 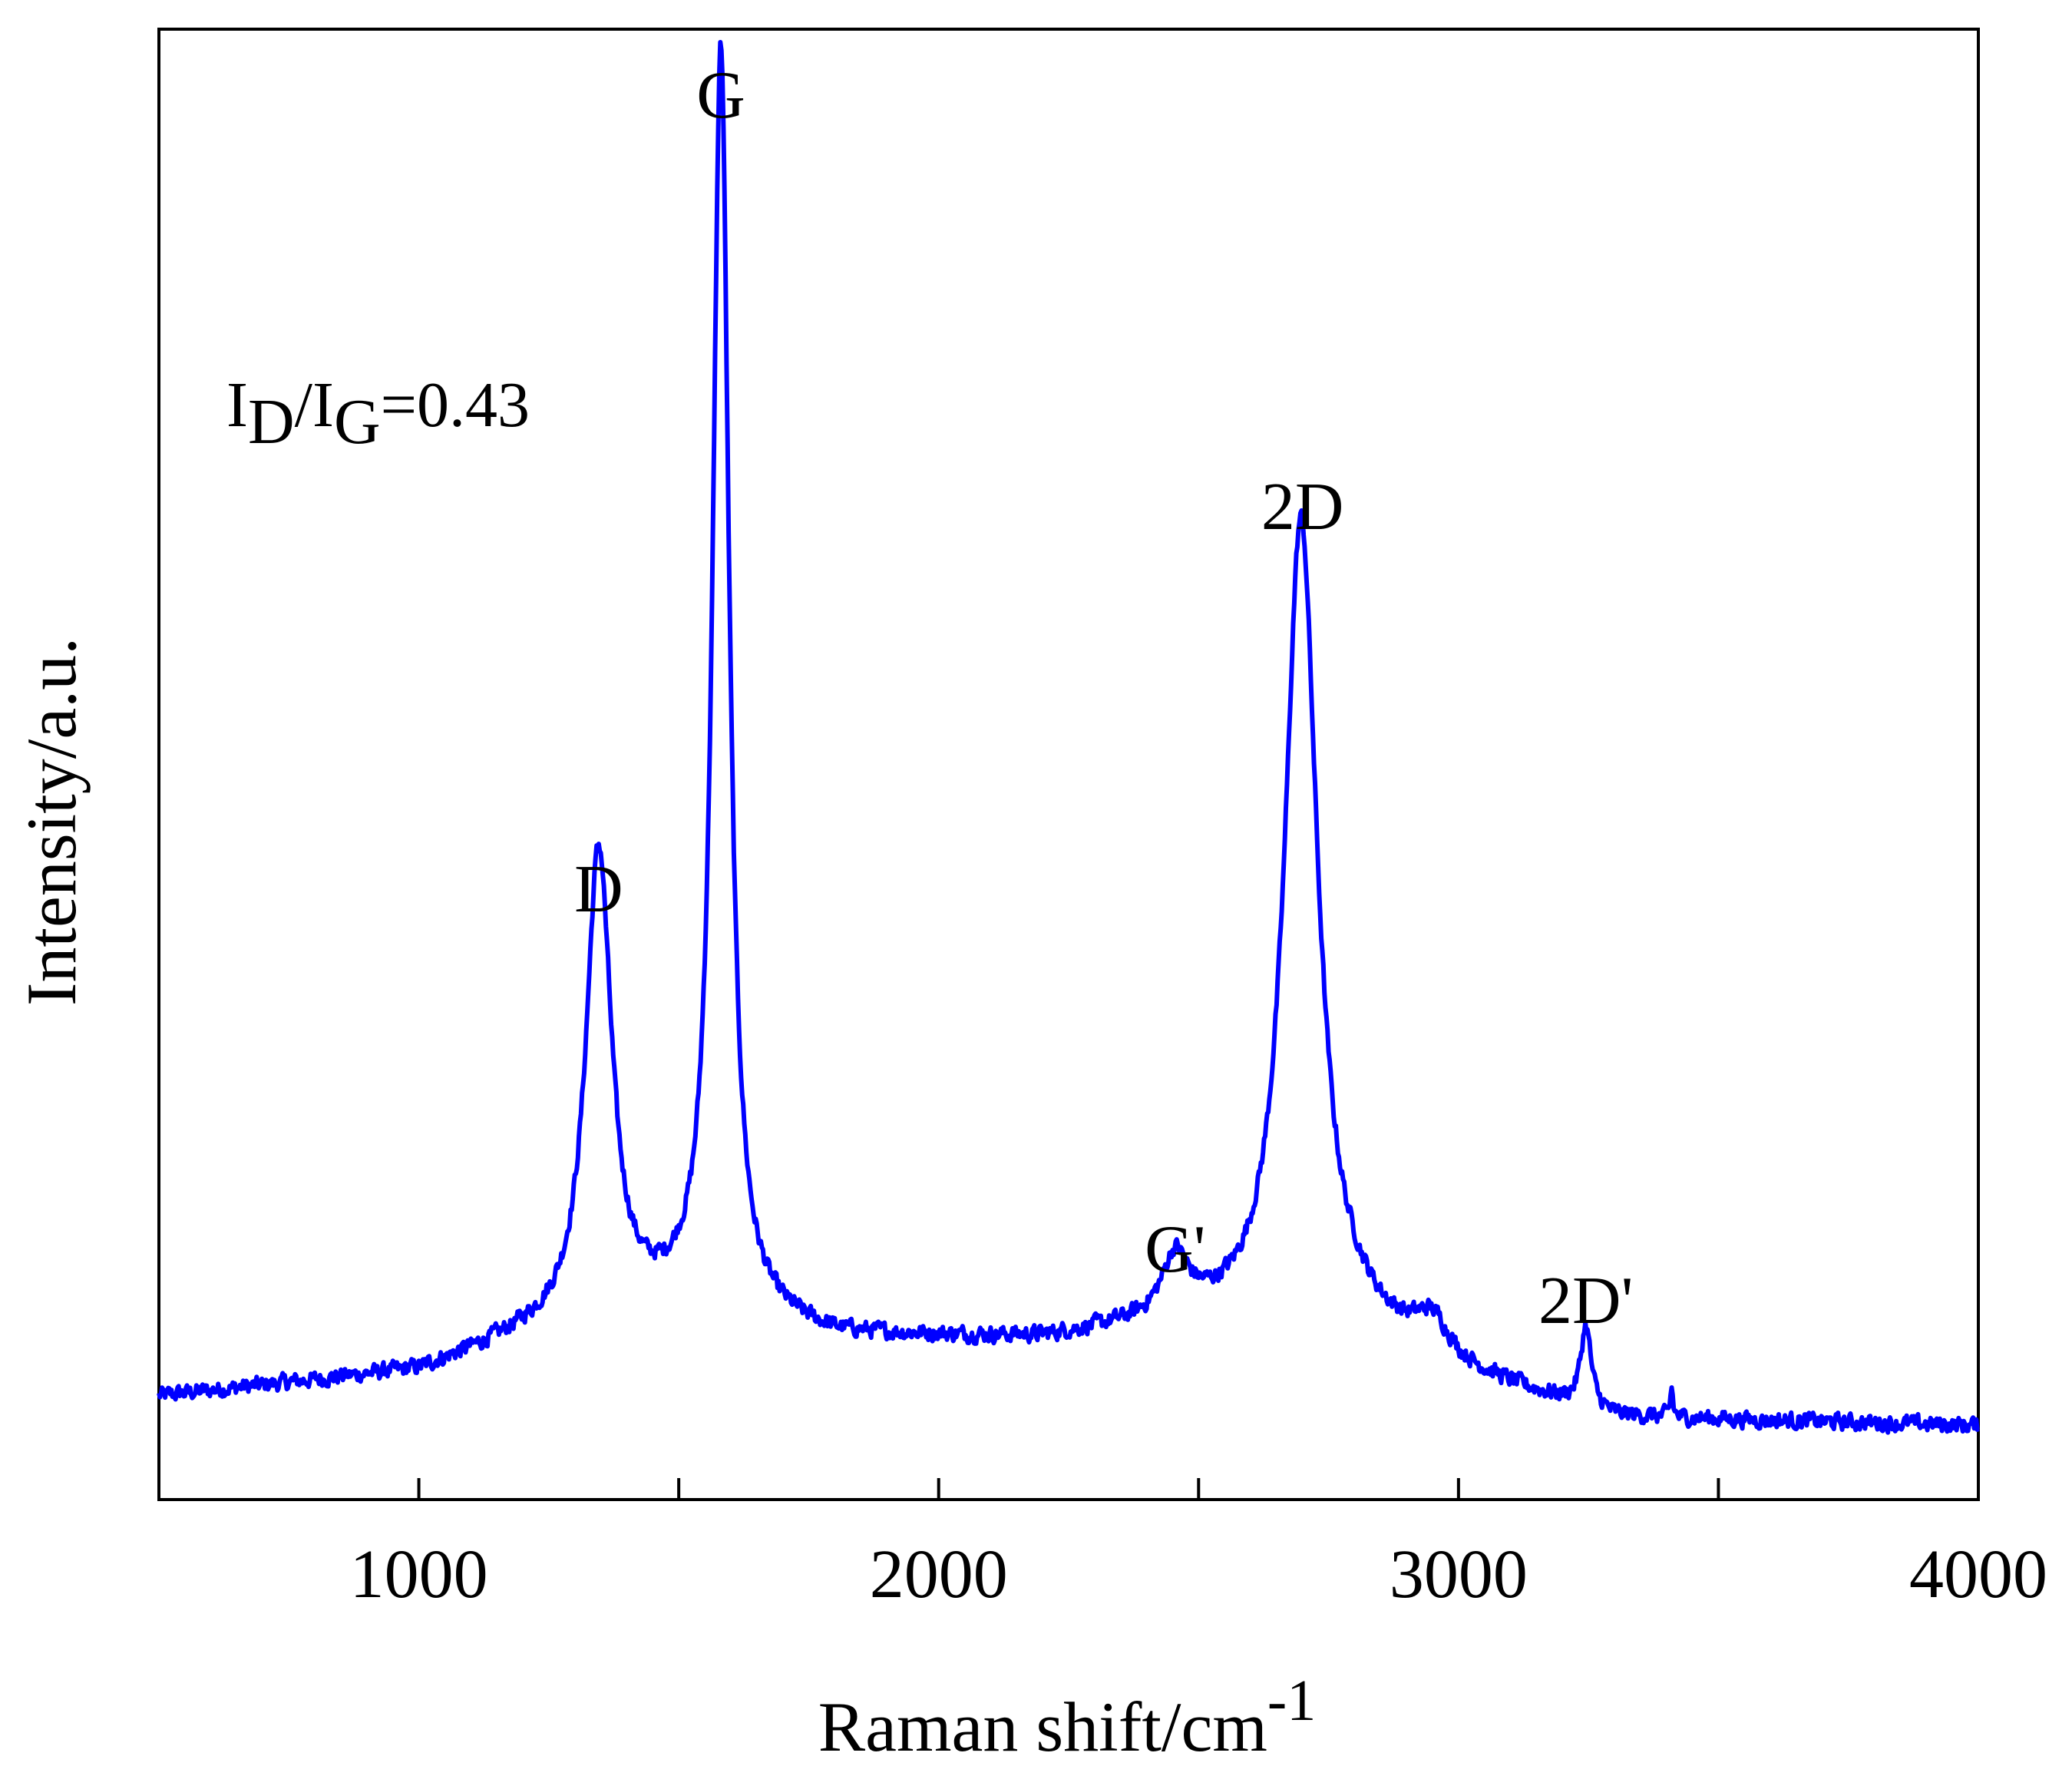 What do you see at coordinates (1585, 1301) in the screenshot?
I see `peak-label-4: 2D'` at bounding box center [1585, 1301].